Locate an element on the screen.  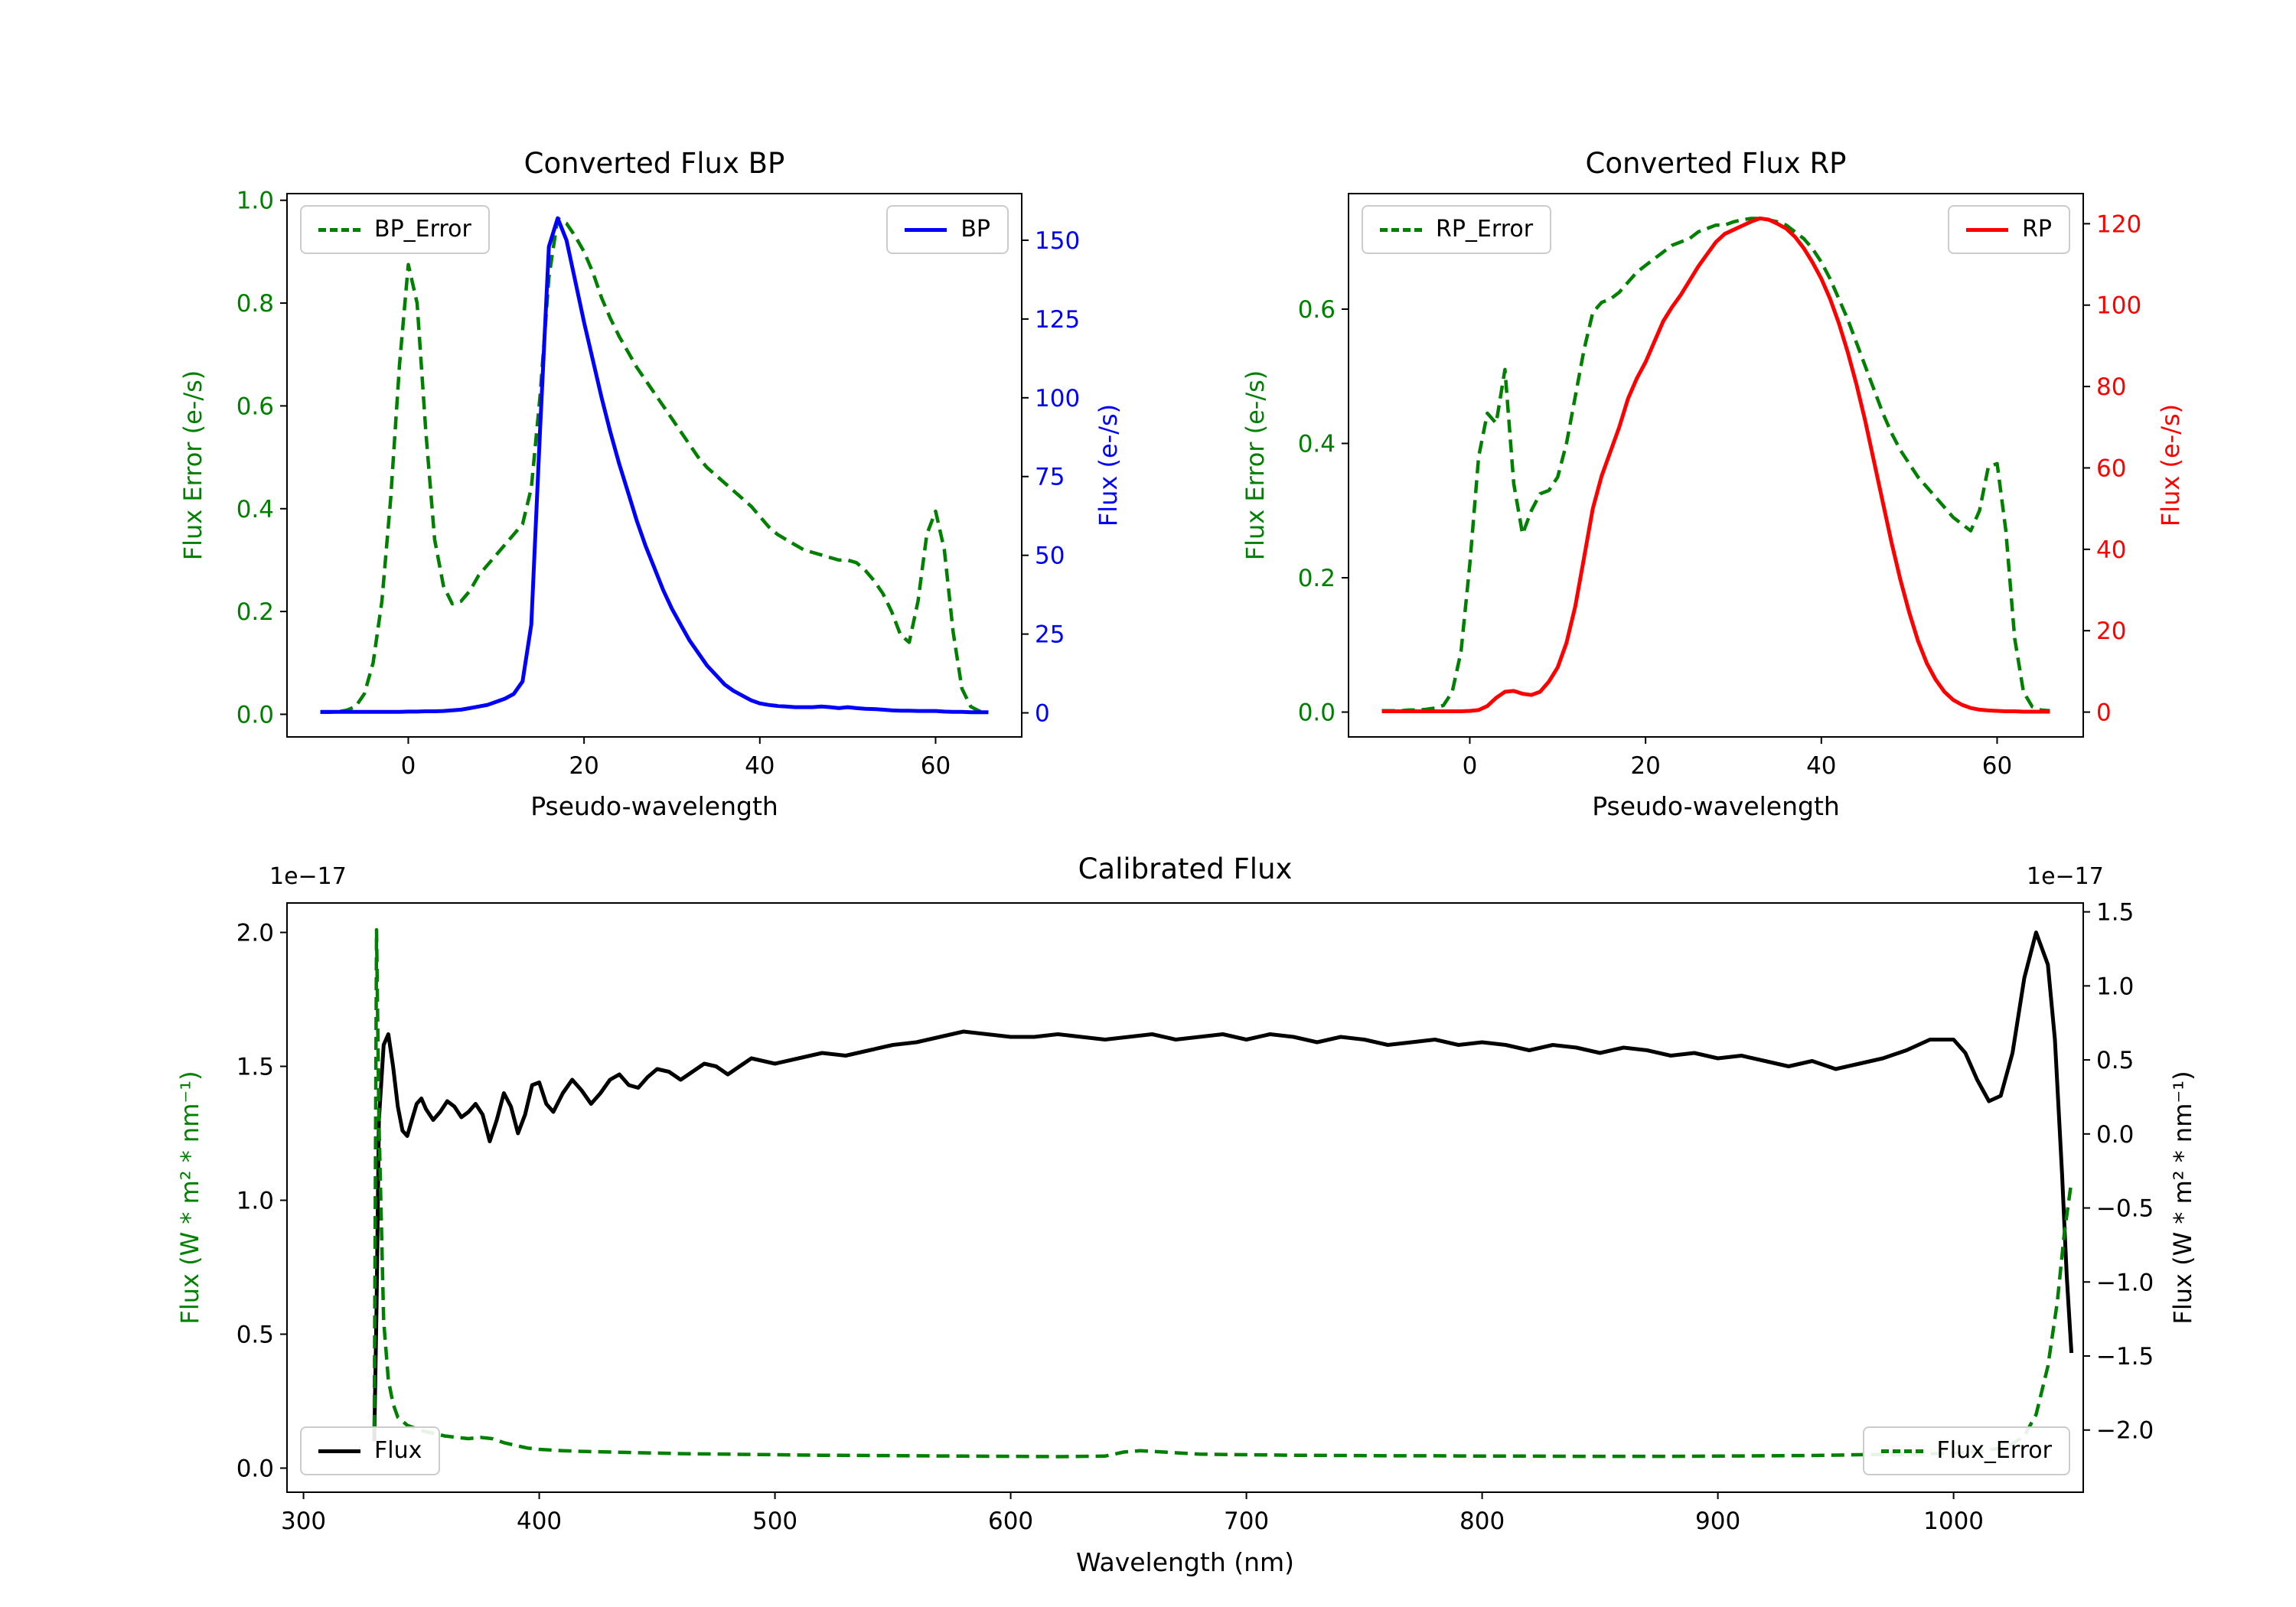
rp-chart-title: Converted Flux RP is located at coordinates (1716, 163).